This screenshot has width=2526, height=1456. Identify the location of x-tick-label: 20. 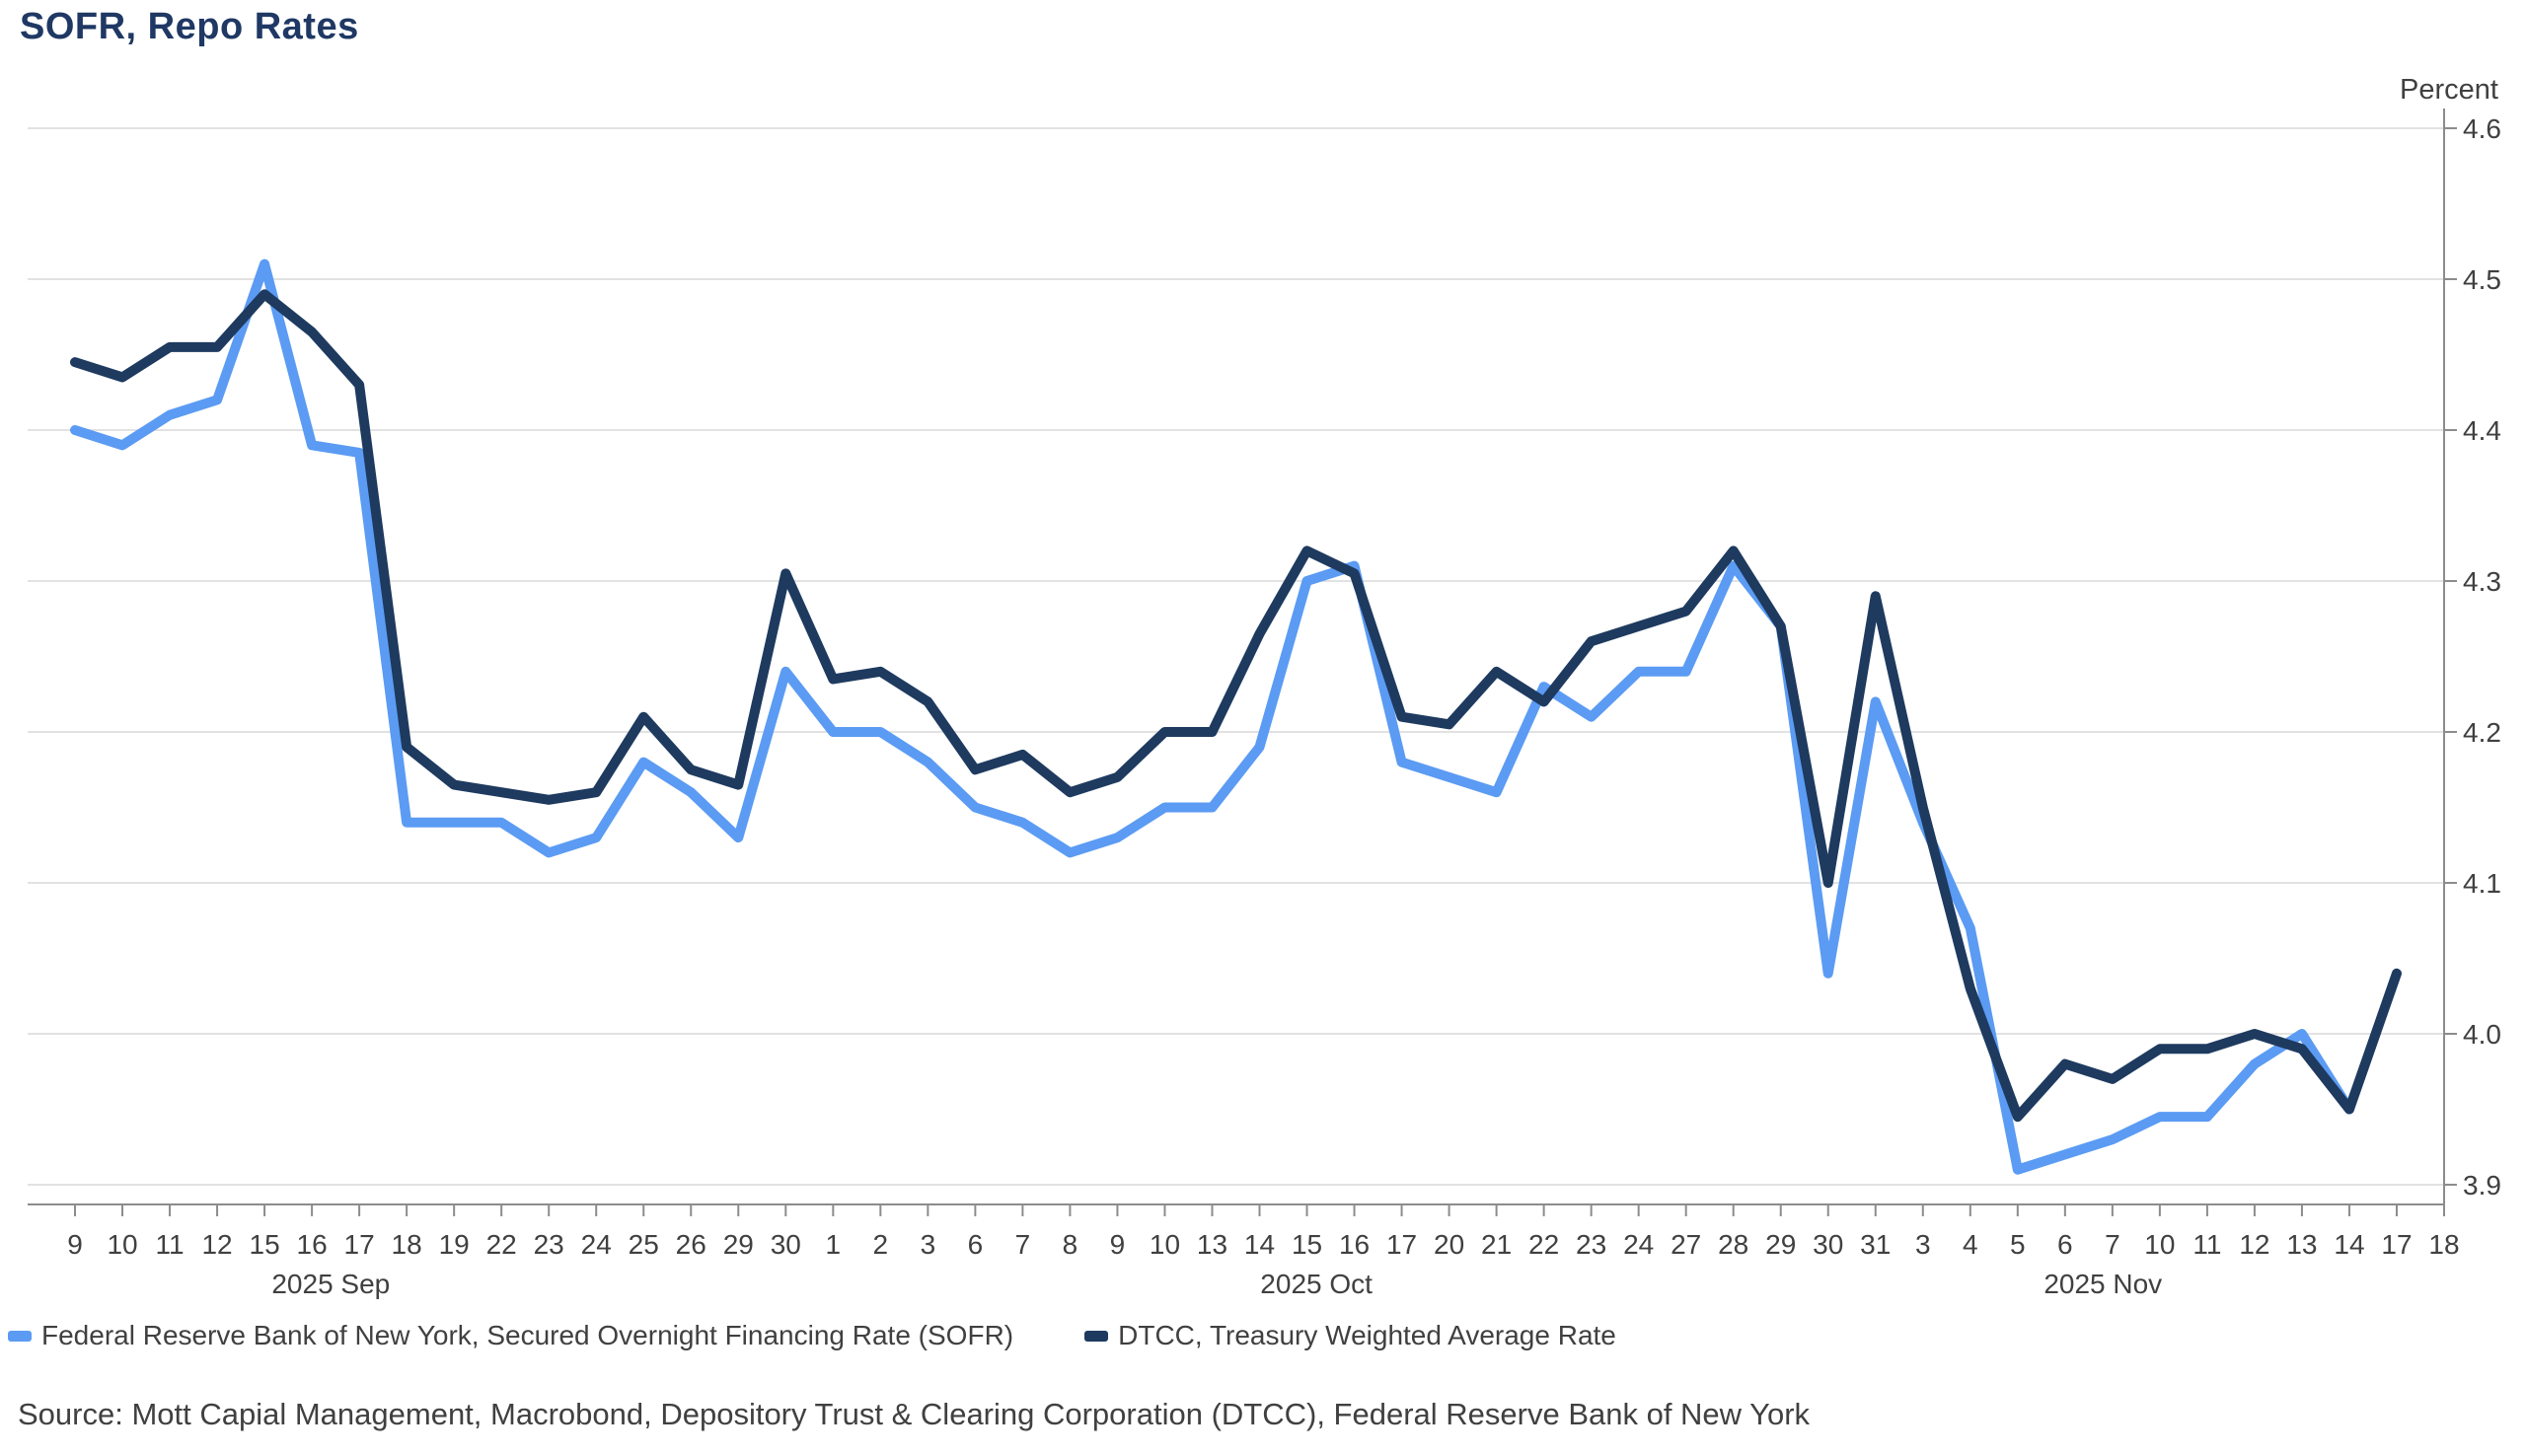
(1449, 1244).